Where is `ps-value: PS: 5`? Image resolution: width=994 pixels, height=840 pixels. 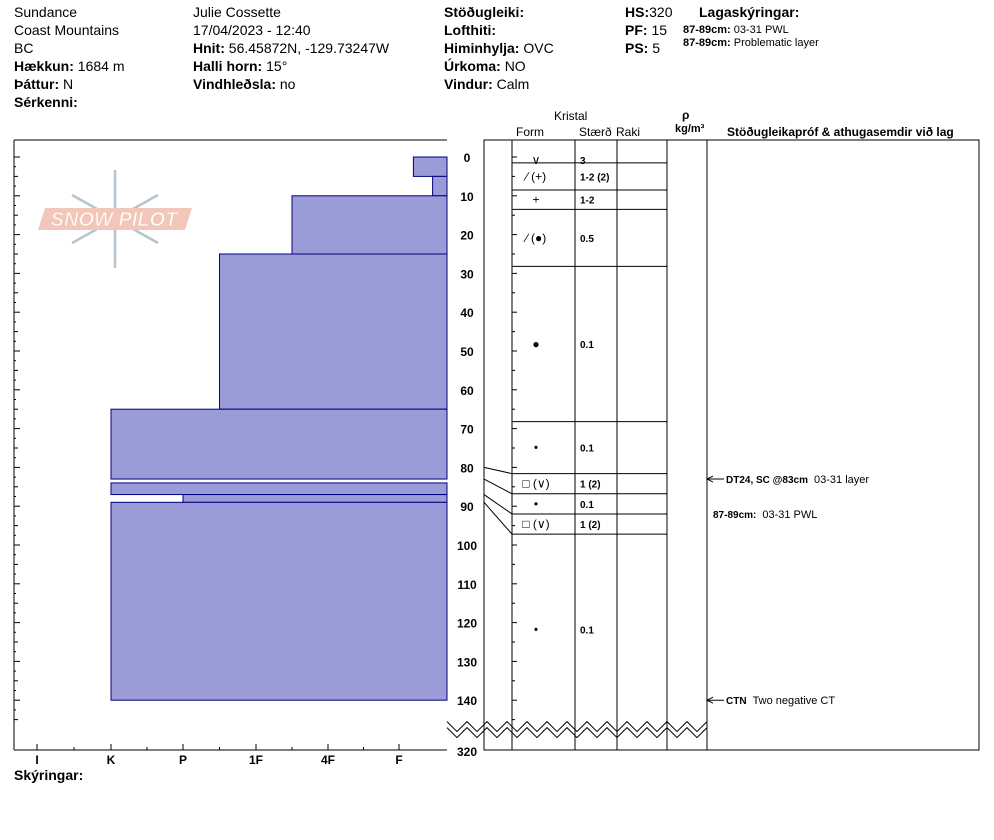 ps-value: PS: 5 is located at coordinates (643, 48).